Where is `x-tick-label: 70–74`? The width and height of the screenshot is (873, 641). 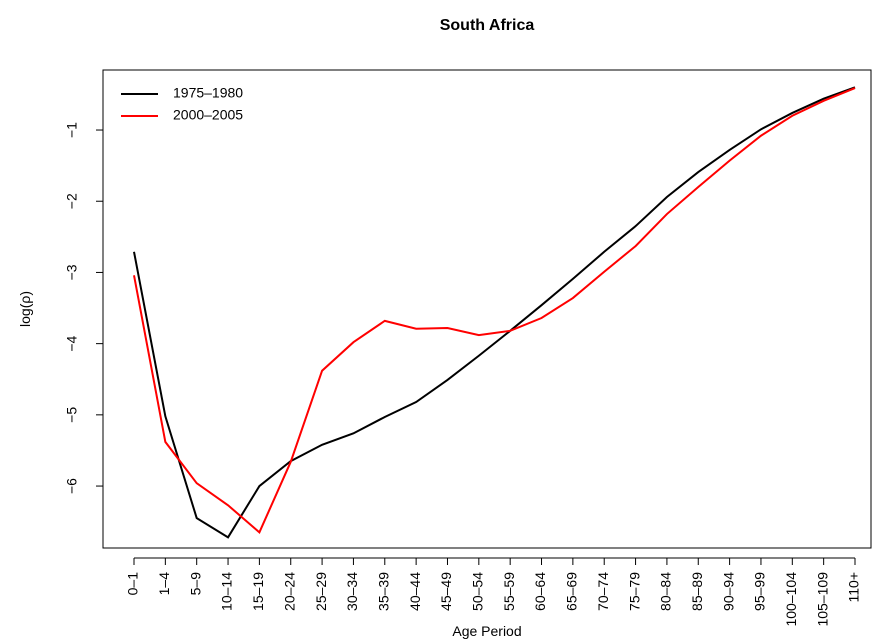 x-tick-label: 70–74 is located at coordinates (603, 591).